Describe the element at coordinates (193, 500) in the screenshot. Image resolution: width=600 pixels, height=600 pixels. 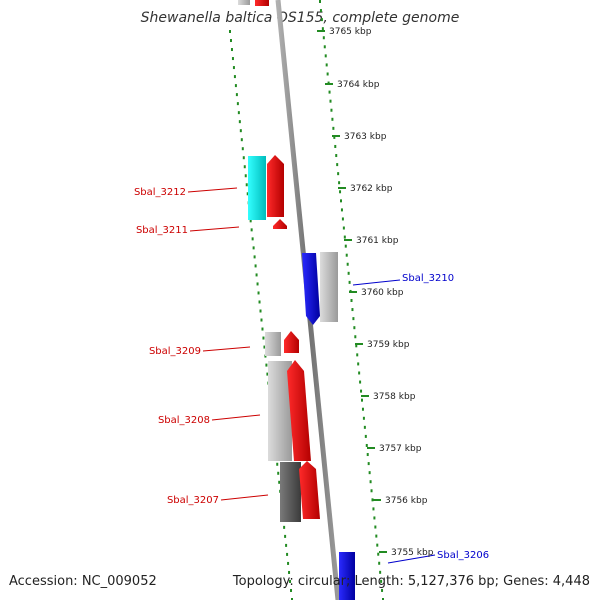
I see `gene-label: Sbal_3207` at that location.